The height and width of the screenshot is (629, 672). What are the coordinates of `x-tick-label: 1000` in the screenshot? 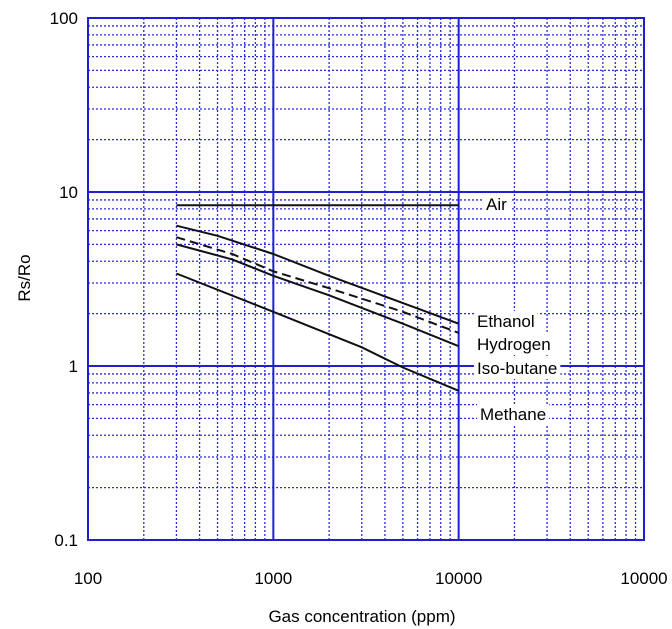 It's located at (273, 578).